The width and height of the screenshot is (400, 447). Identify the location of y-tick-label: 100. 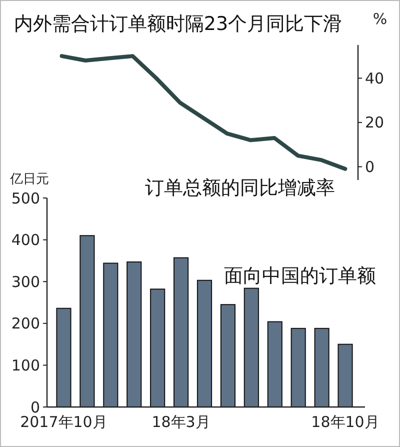
(25, 365).